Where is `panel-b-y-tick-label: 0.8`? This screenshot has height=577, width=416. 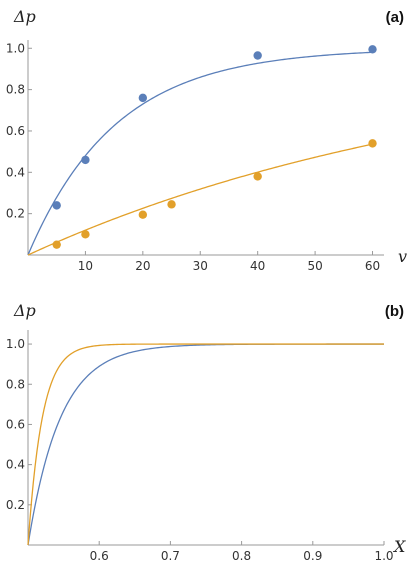
panel-b-y-tick-label: 0.8 is located at coordinates (15, 384).